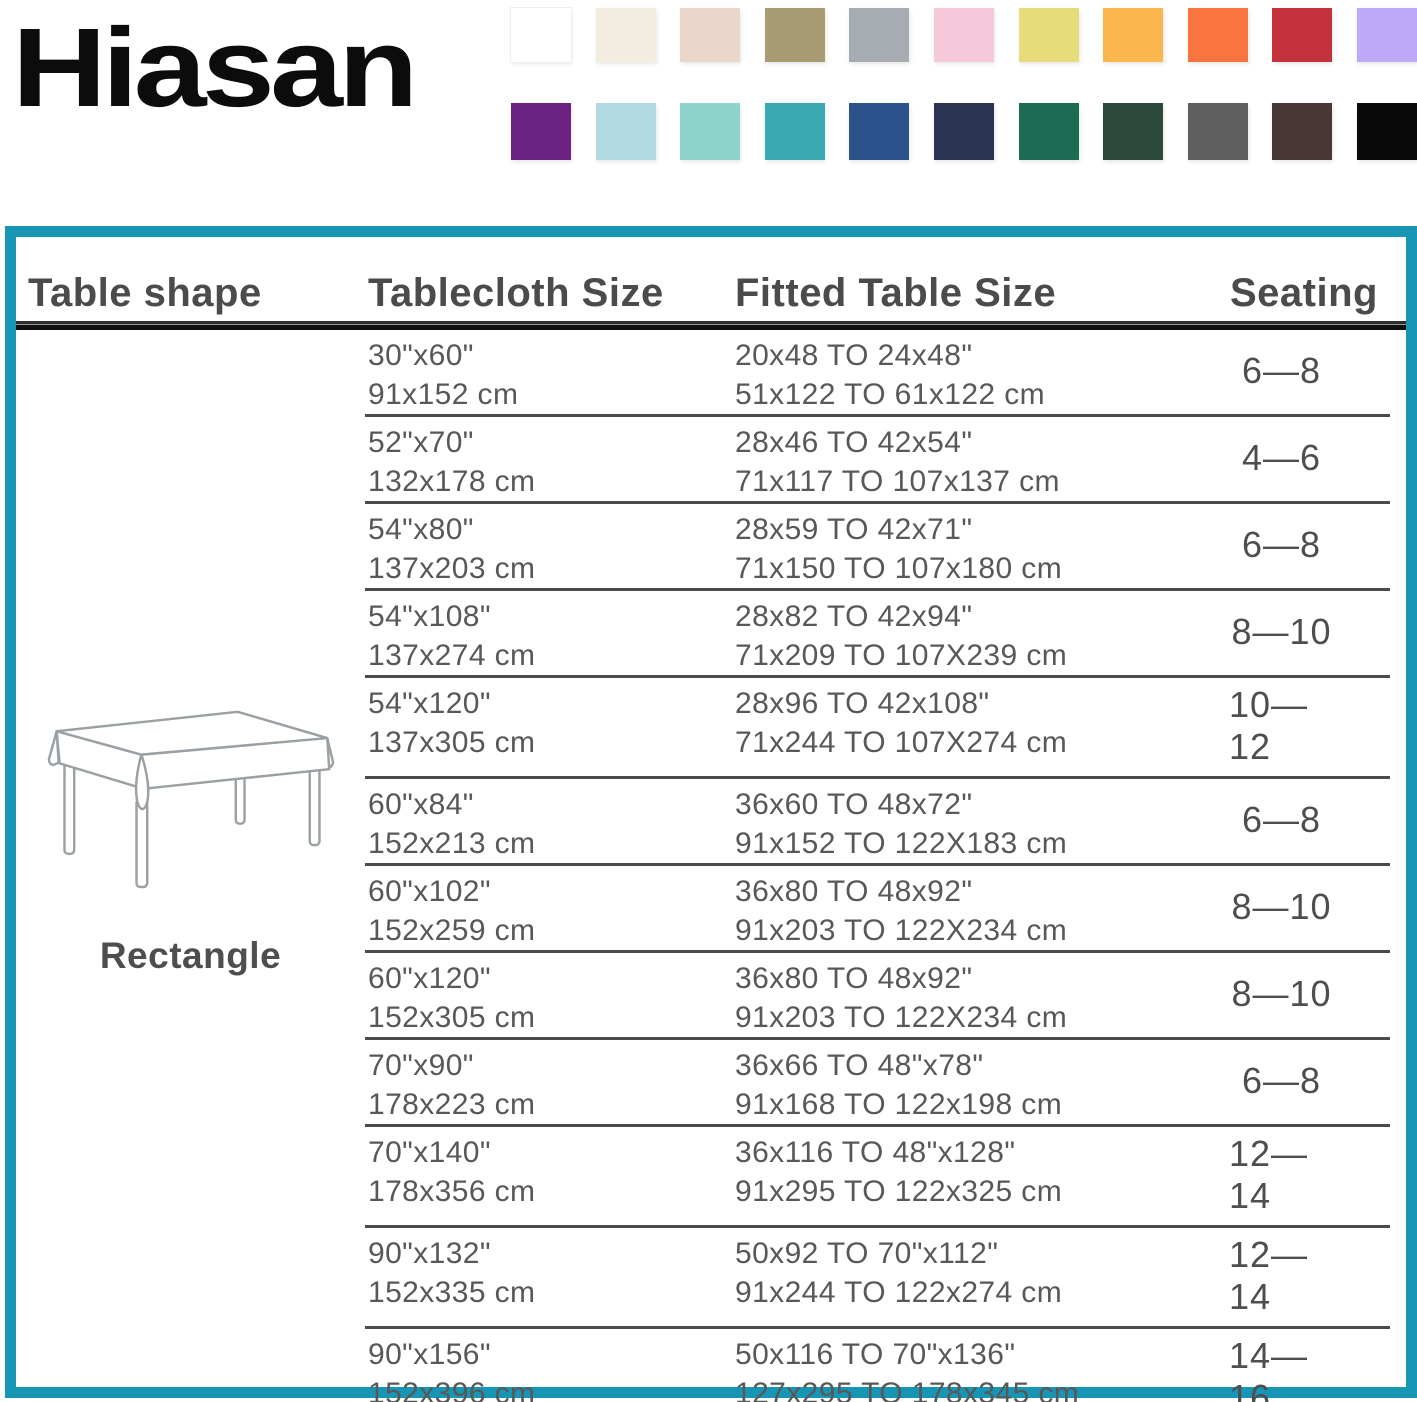  Describe the element at coordinates (548, 549) in the screenshot. I see `tablecloth-size-cell: 54"x80" 137x203 cm` at that location.